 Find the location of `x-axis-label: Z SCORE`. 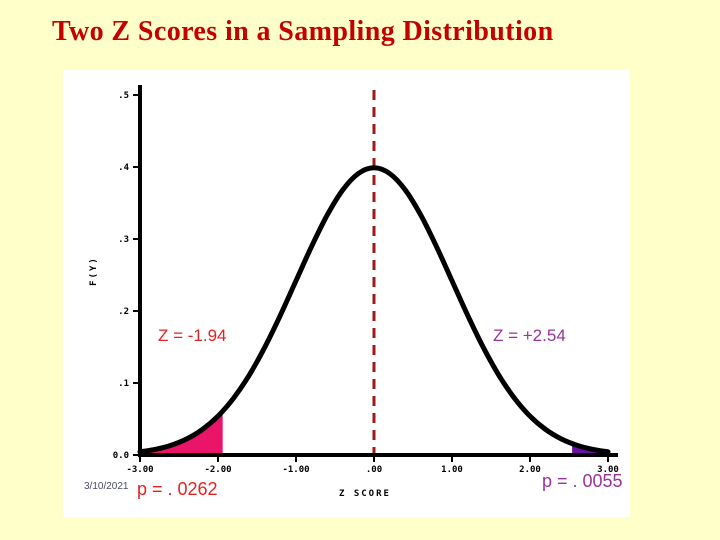

x-axis-label: Z SCORE is located at coordinates (365, 494).